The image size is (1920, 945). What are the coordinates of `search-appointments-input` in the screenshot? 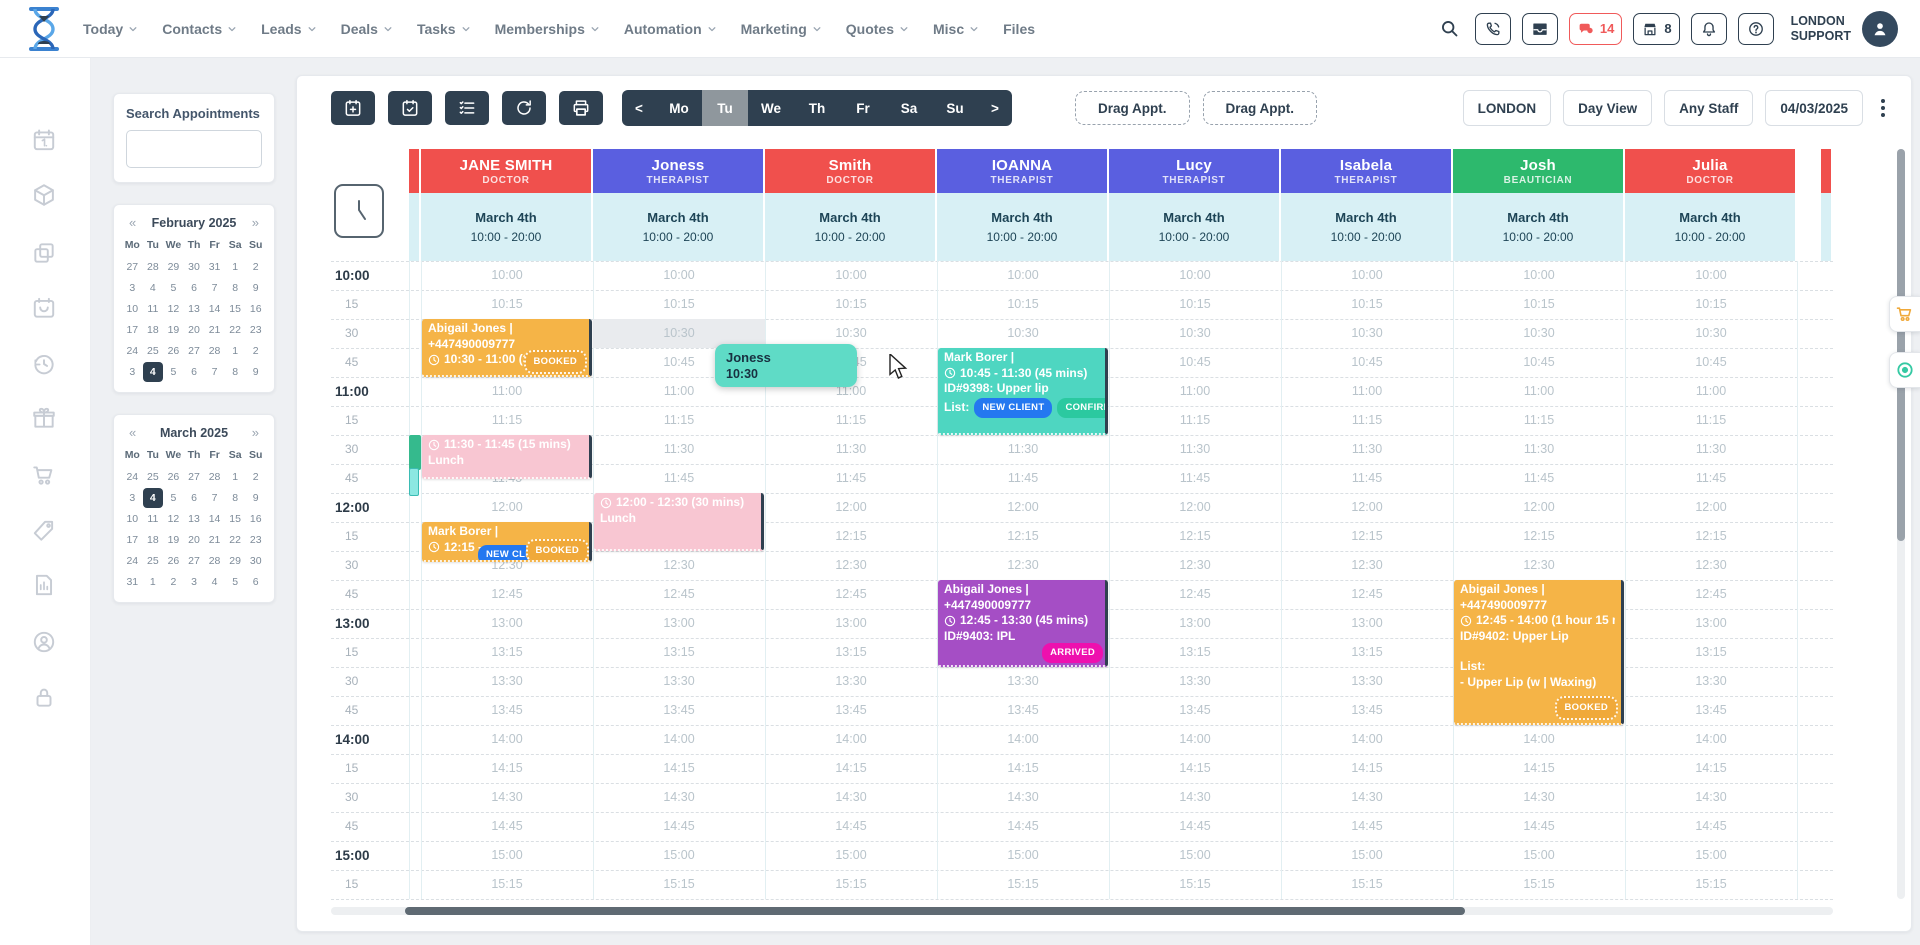 It's located at (194, 149).